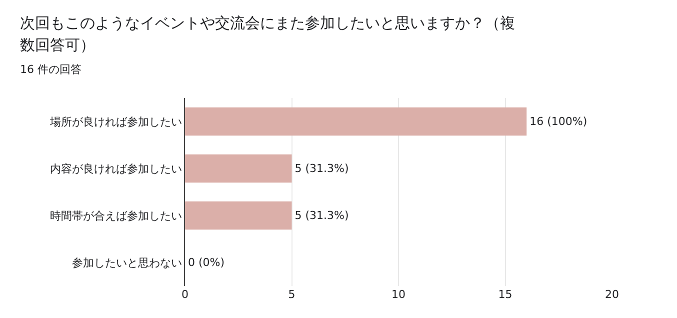  Describe the element at coordinates (559, 121) in the screenshot. I see `data-label: 16 (100%)` at that location.